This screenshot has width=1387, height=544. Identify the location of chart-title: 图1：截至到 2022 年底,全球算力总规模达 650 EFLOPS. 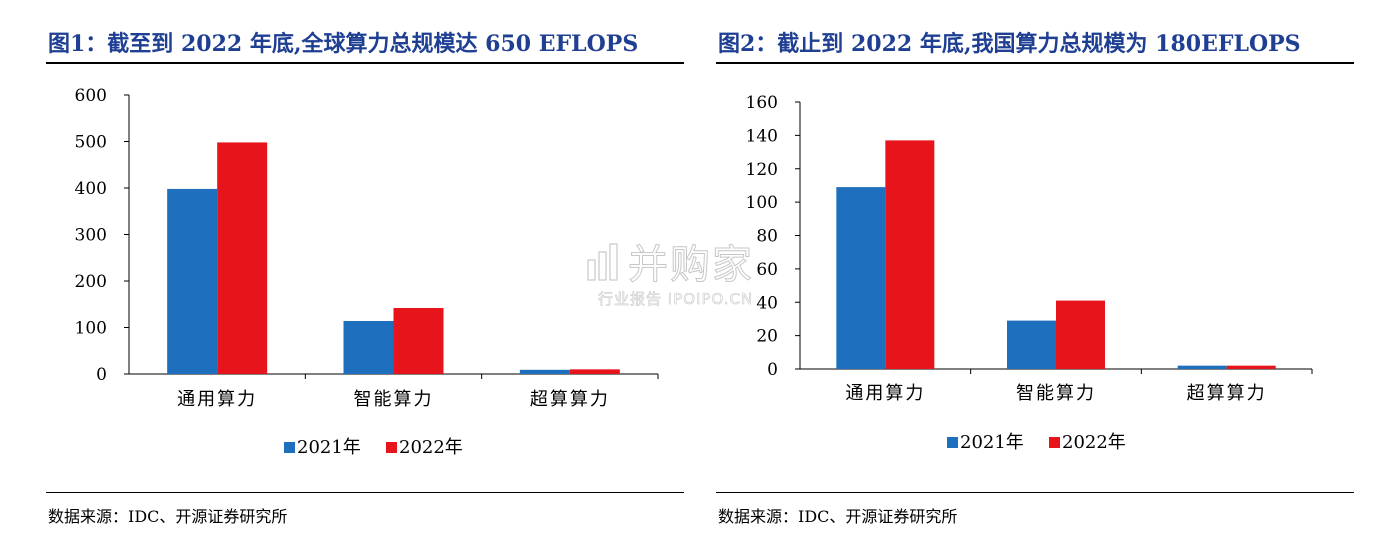
(343, 44).